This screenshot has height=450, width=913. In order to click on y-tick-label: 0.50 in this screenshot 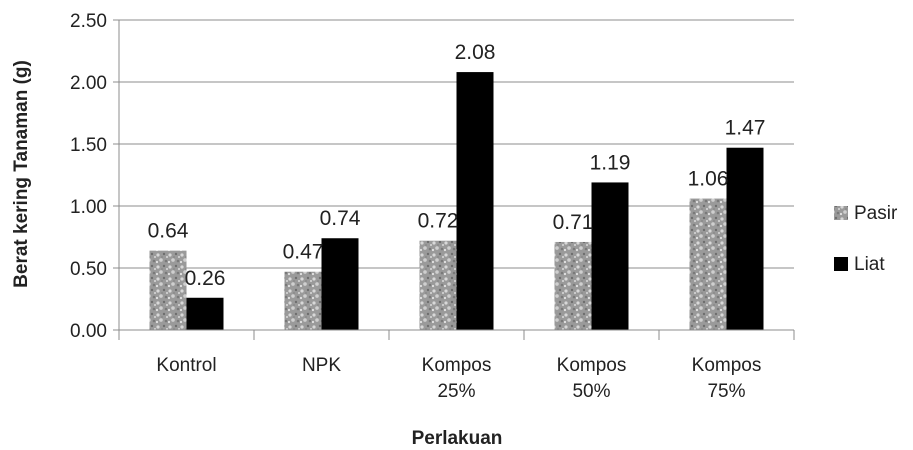, I will do `click(88, 269)`.